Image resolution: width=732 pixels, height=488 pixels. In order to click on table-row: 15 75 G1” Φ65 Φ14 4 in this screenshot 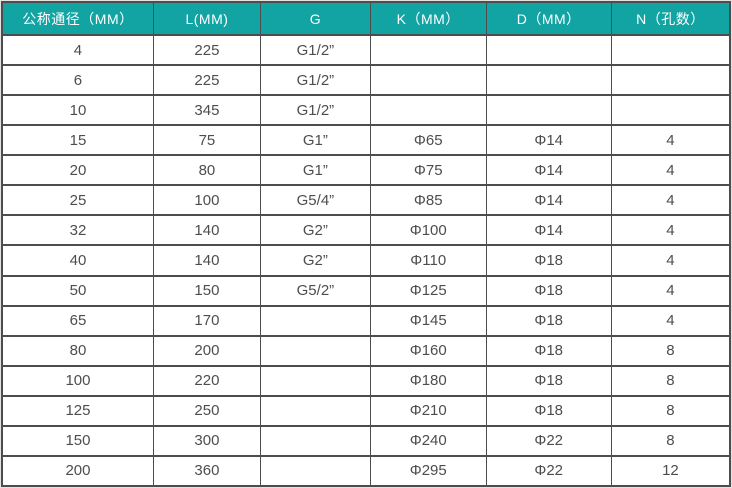, I will do `click(365, 140)`.